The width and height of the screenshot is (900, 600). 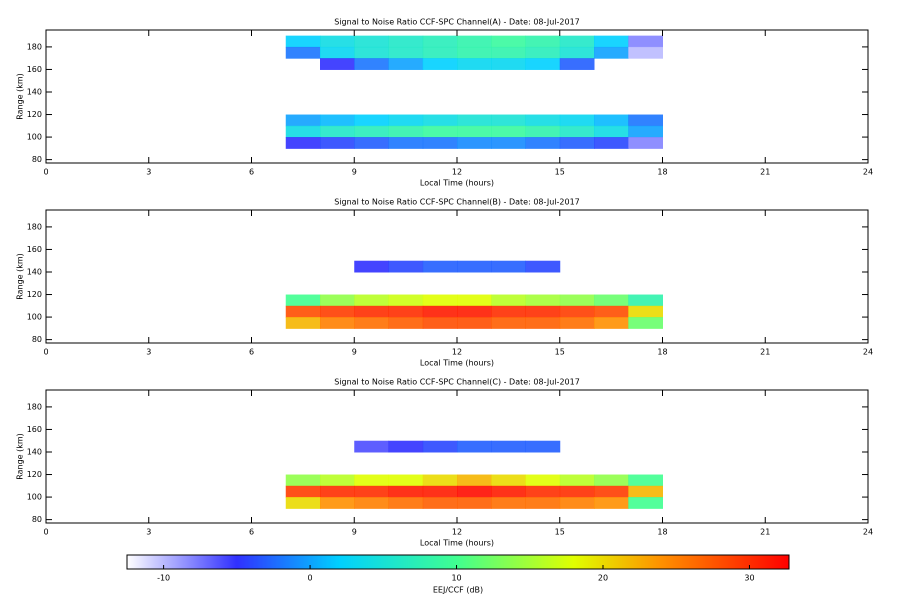 What do you see at coordinates (34, 137) in the screenshot?
I see `y-tick-label: 100` at bounding box center [34, 137].